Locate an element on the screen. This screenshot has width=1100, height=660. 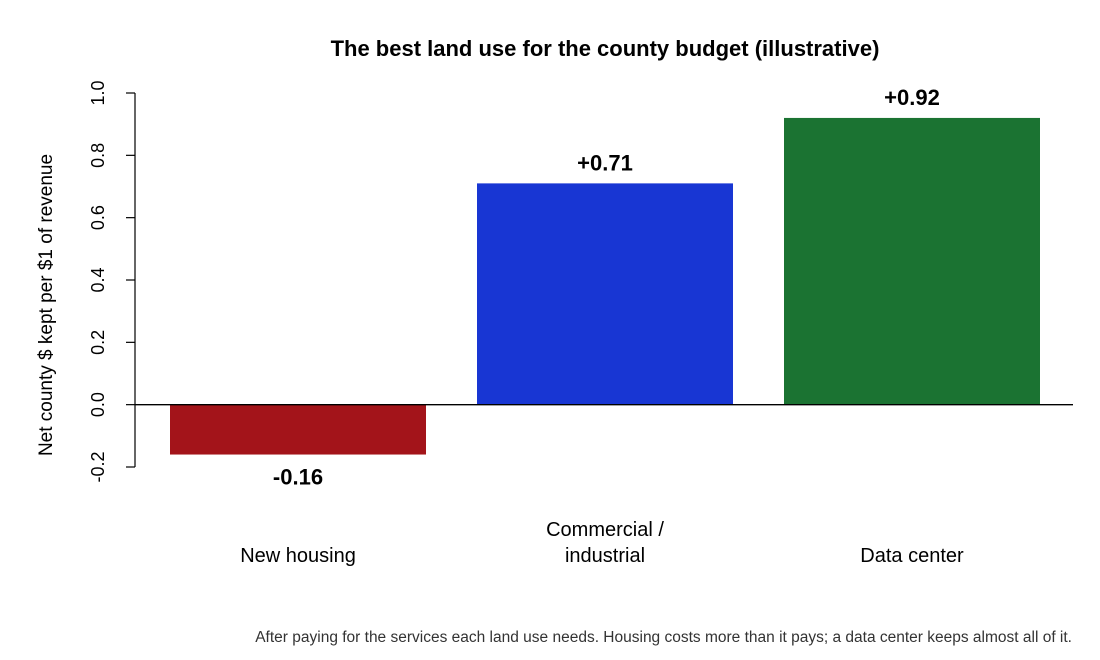
y-tick-label: 0.8 is located at coordinates (98, 155).